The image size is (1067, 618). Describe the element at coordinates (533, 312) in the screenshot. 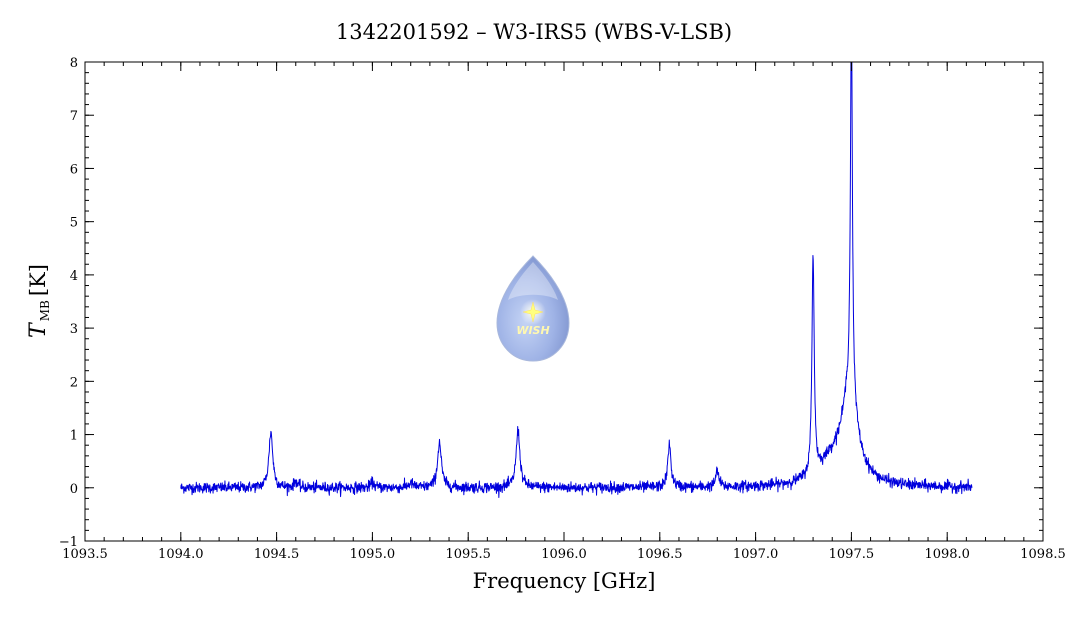

I see `star-icon` at that location.